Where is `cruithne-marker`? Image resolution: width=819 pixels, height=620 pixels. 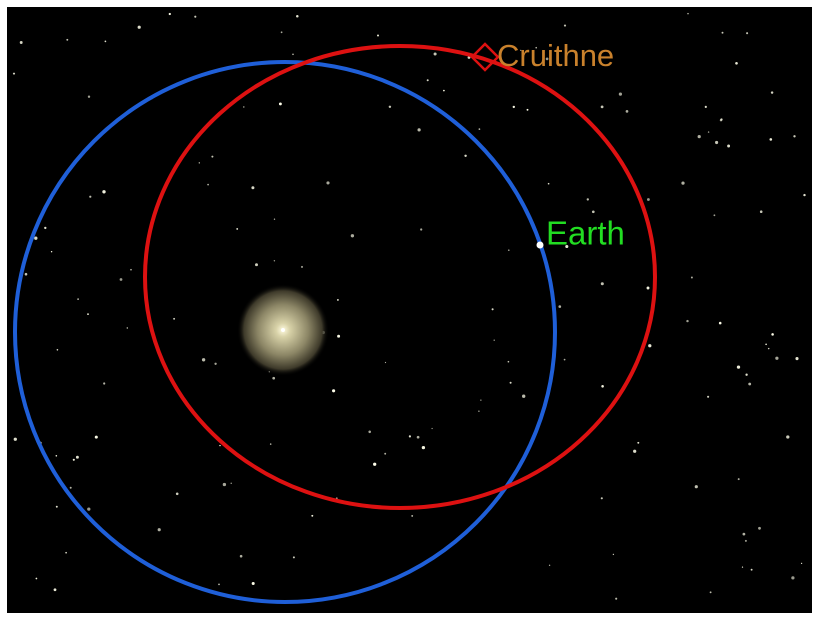 cruithne-marker is located at coordinates (485, 57).